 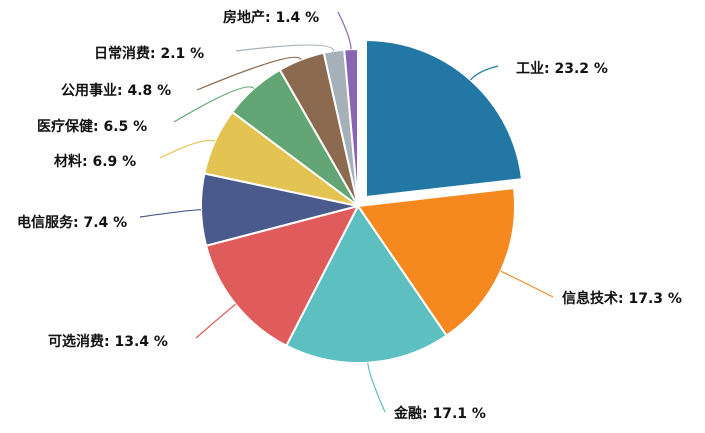 I want to click on slice-label-9: 日常消费: 2.1 %, so click(x=149, y=53).